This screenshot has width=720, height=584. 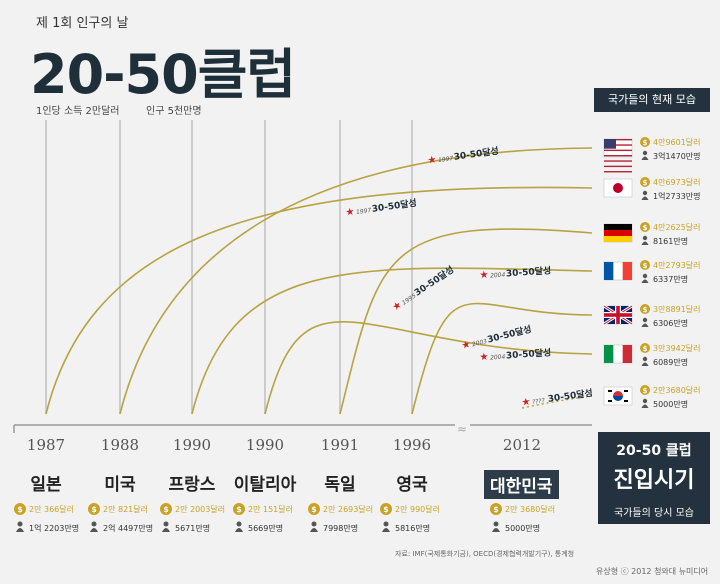 I want to click on entry-stats-uk: $2만 990달러 5816만명, so click(x=410, y=518).